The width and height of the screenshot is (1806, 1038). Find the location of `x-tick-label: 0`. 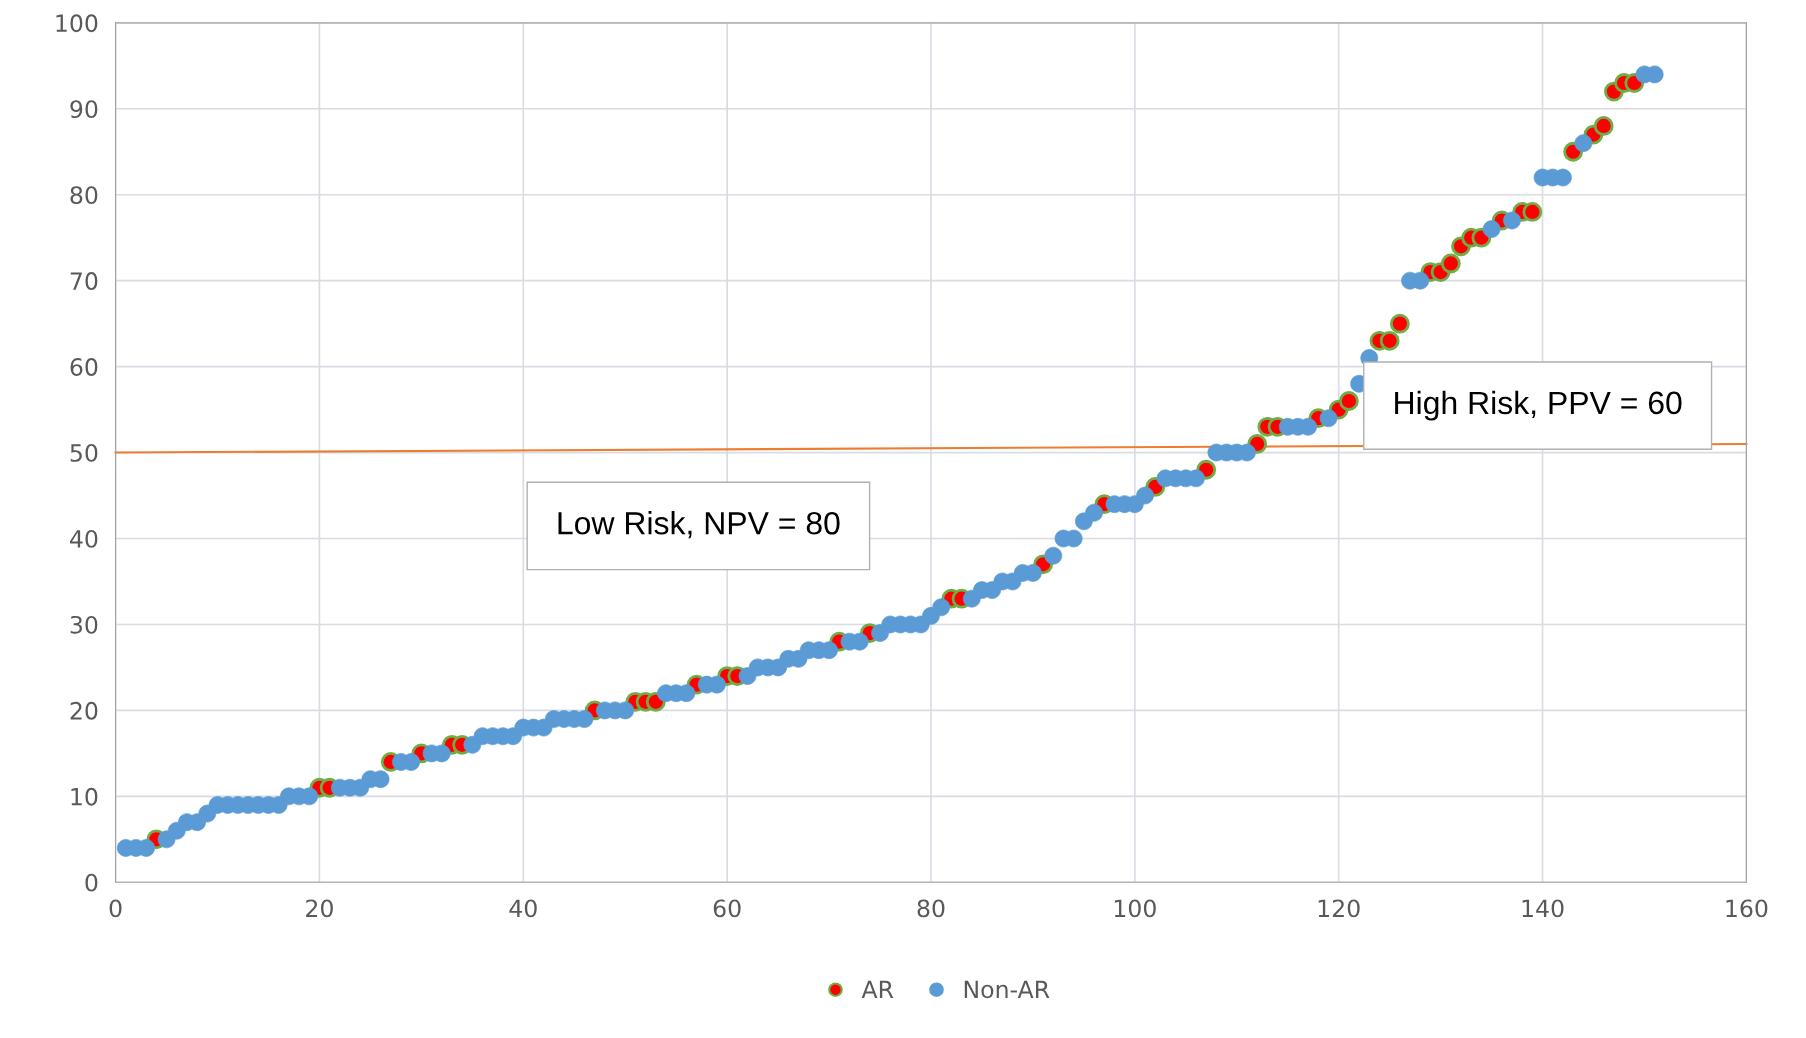

x-tick-label: 0 is located at coordinates (115, 908).